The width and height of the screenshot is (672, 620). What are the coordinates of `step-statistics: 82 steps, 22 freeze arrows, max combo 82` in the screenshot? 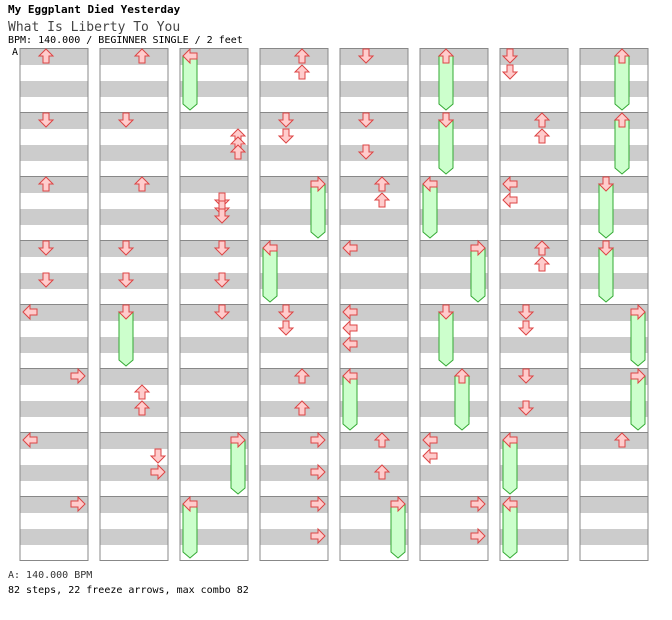 It's located at (128, 590).